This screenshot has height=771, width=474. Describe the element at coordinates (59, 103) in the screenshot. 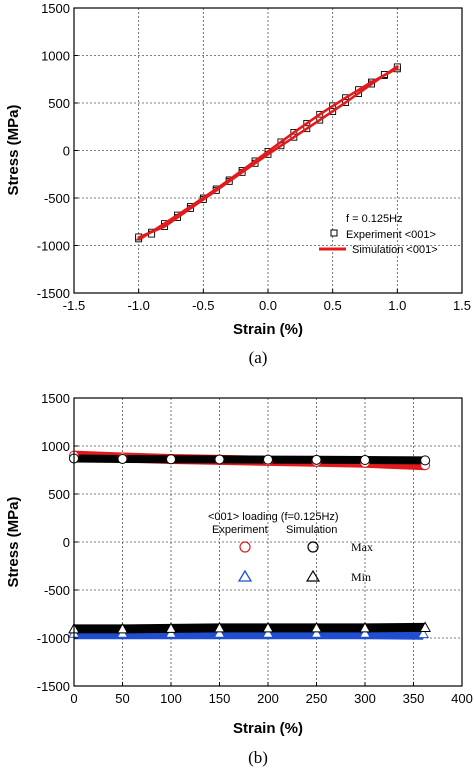

I see `y-tick-label-a: 500` at that location.